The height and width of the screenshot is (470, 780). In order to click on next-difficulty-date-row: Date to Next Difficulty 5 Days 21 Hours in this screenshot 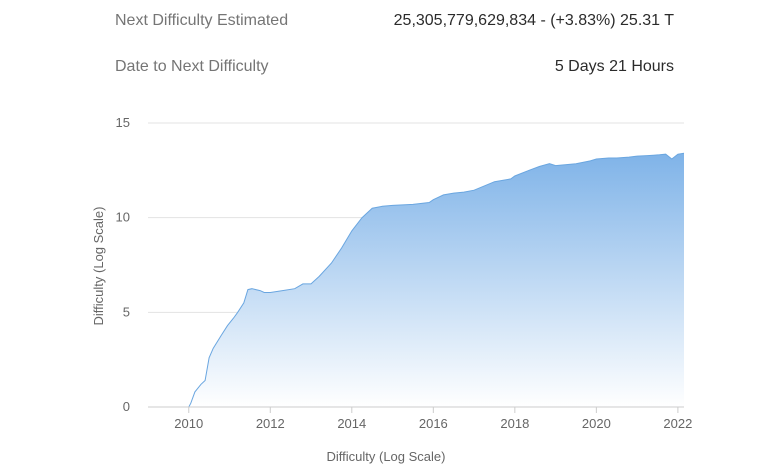, I will do `click(394, 67)`.